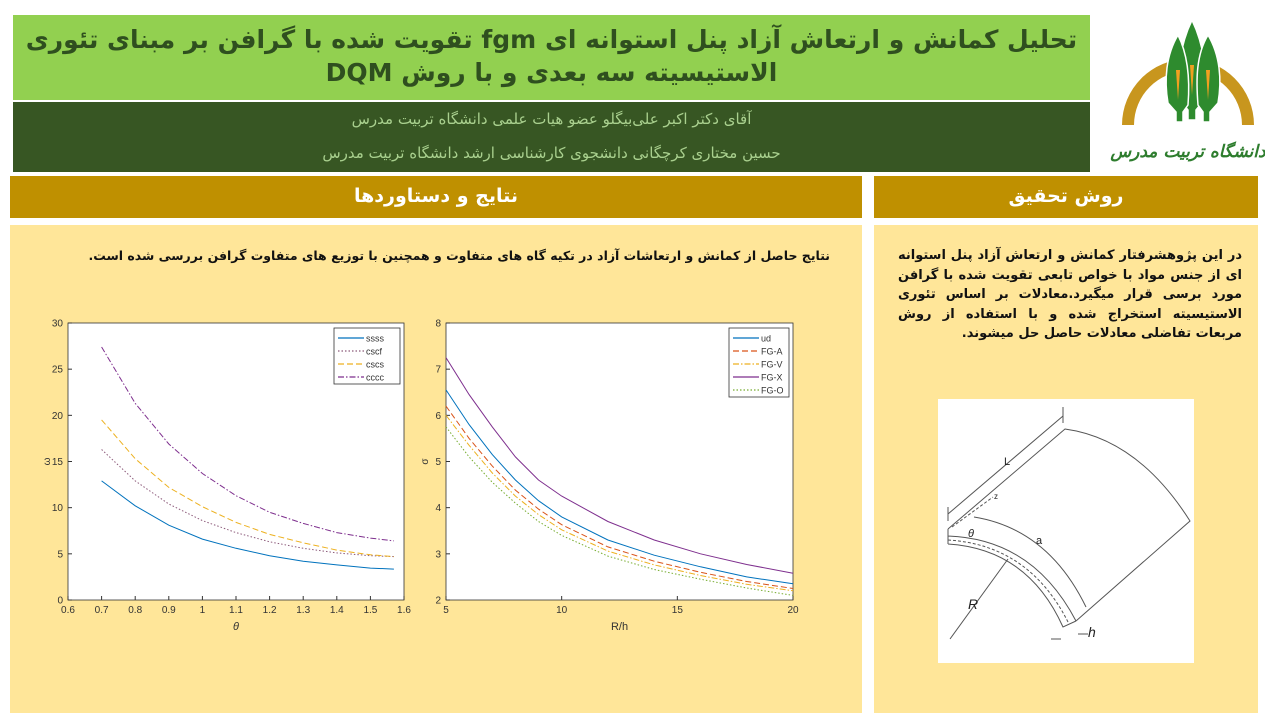 The height and width of the screenshot is (716, 1271). I want to click on y-tick-label: 8, so click(438, 324).